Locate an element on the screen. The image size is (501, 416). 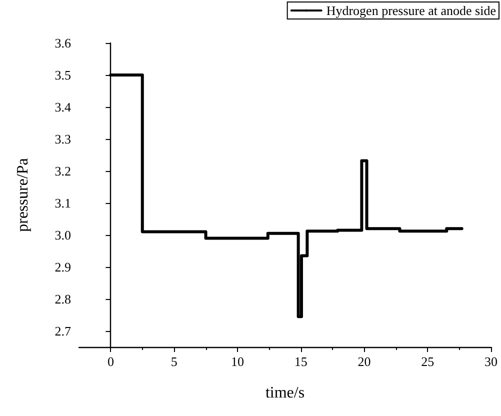
x-tick-label: 0 is located at coordinates (110, 361).